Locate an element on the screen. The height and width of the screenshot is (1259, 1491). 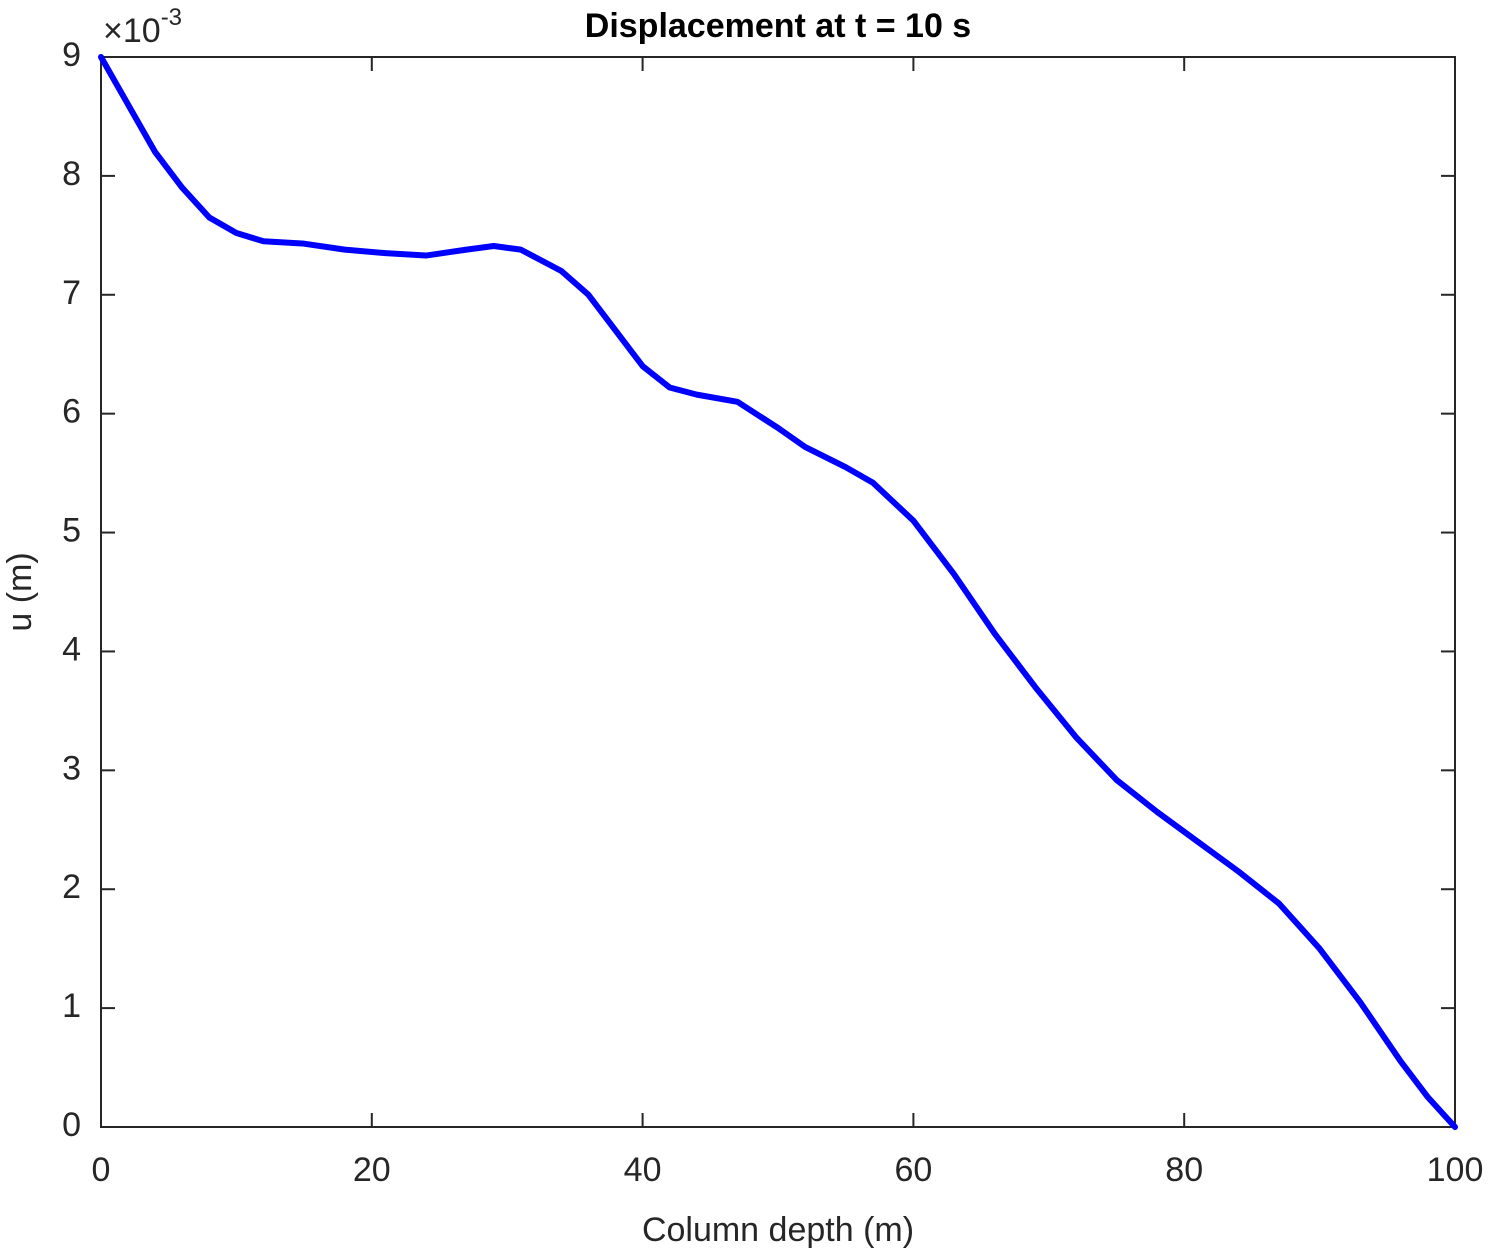
multiplier-exponent: -3 is located at coordinates (171, 17).